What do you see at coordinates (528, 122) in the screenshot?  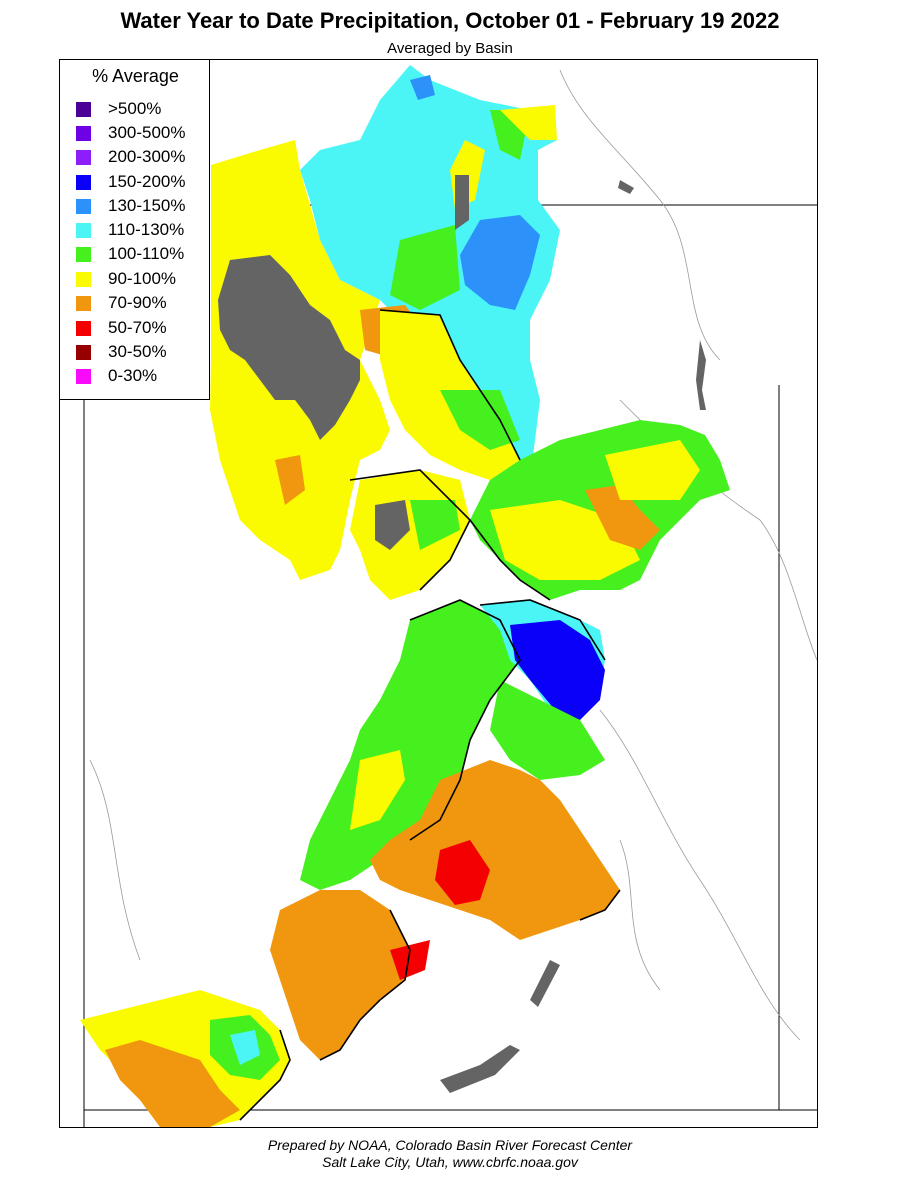 I see `upper-green-yellow-area` at bounding box center [528, 122].